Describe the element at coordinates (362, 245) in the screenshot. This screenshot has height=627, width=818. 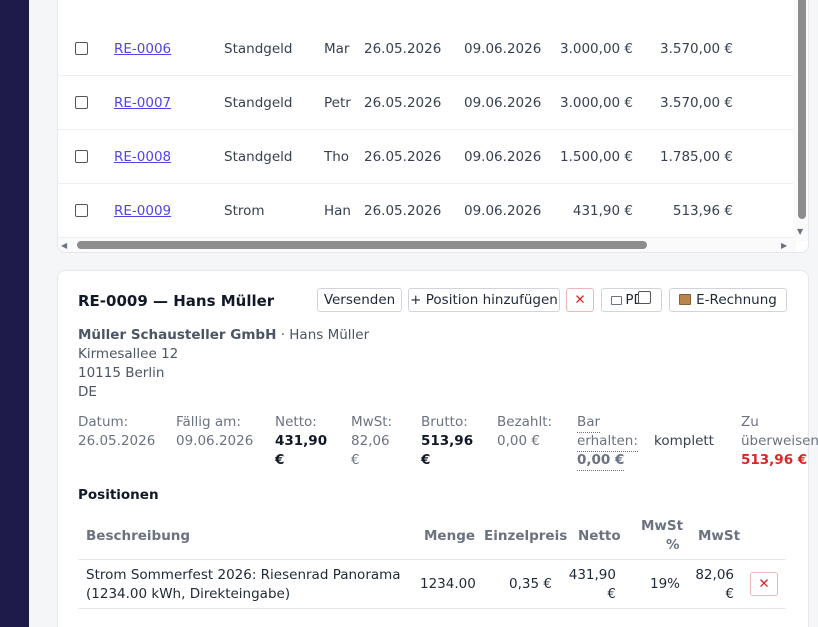
I see `horizontal-scrollbar-thumb` at that location.